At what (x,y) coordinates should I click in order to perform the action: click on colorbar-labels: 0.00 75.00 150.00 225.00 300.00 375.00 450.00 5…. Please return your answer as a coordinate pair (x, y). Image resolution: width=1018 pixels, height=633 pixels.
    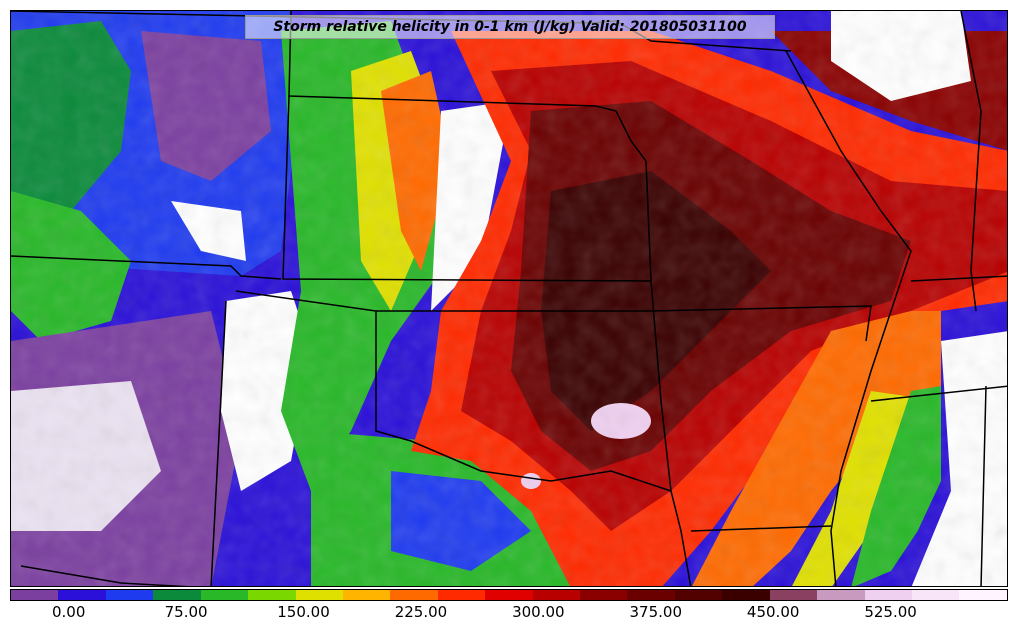
    Looking at the image, I should click on (509, 614).